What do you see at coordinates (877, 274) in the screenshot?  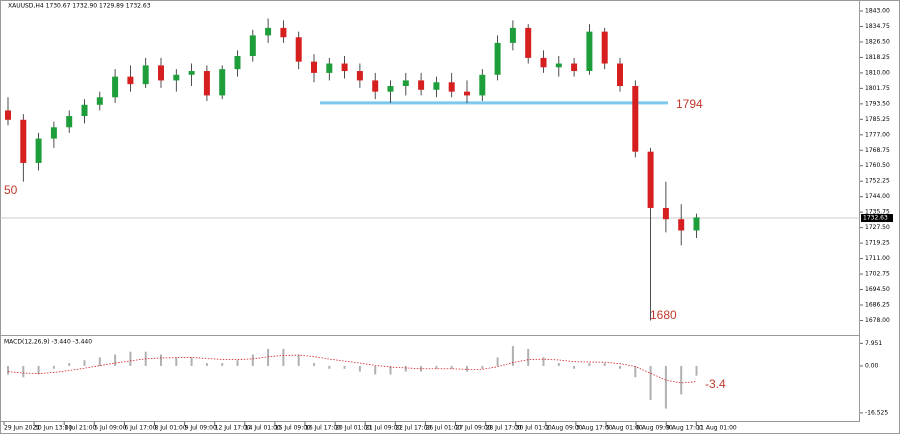 I see `y-tick-label: 1702.75` at bounding box center [877, 274].